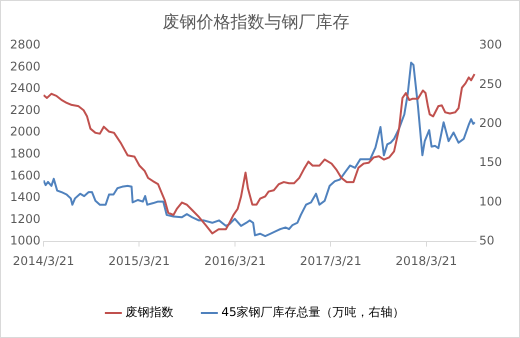 The image size is (520, 338). I want to click on y-tick-label: 1800, so click(25, 153).